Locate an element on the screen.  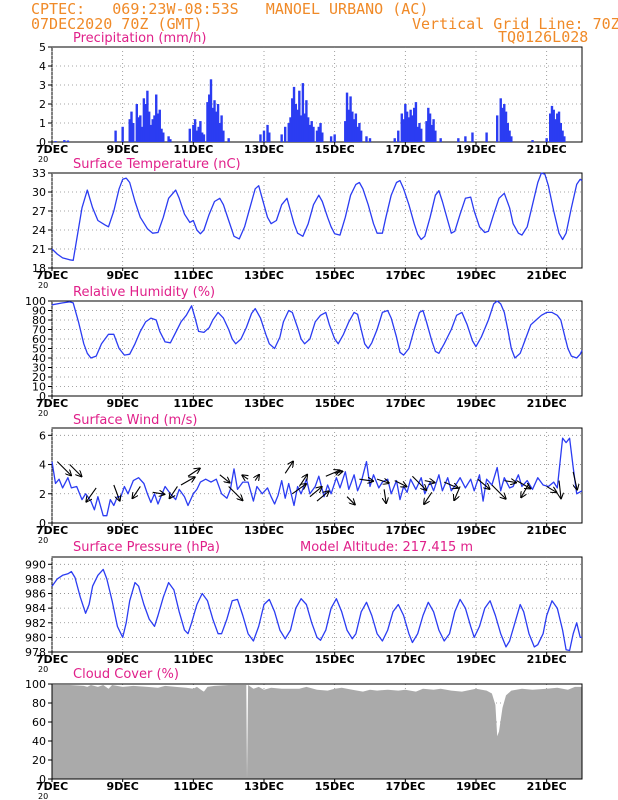
temp-ytick-label: 33 is located at coordinates (39, 173).